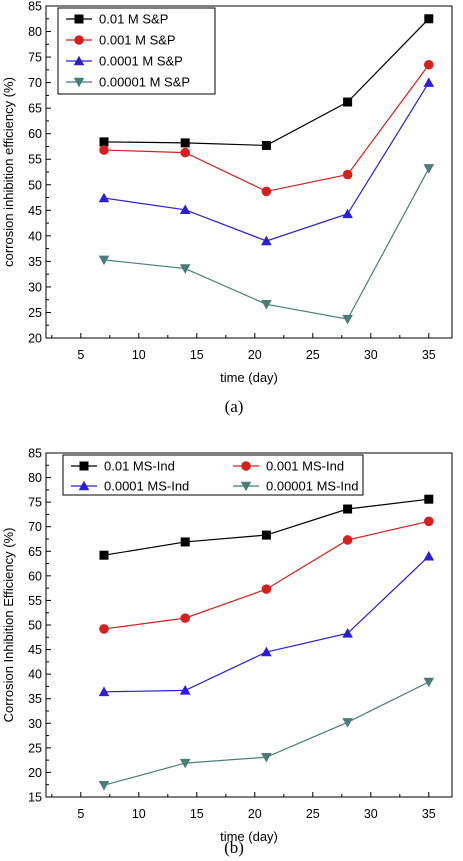  Describe the element at coordinates (144, 82) in the screenshot. I see `legend-label: 0.00001 M S&P` at that location.